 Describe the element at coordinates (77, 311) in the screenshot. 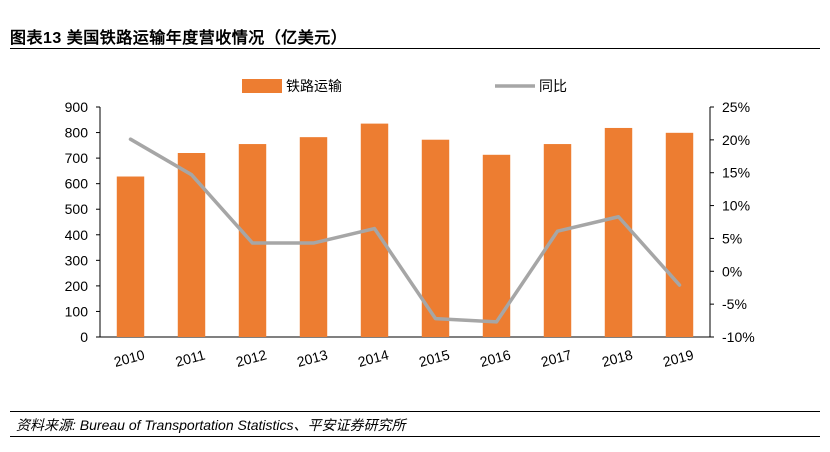

I see `y-left-tick-label: 100` at that location.